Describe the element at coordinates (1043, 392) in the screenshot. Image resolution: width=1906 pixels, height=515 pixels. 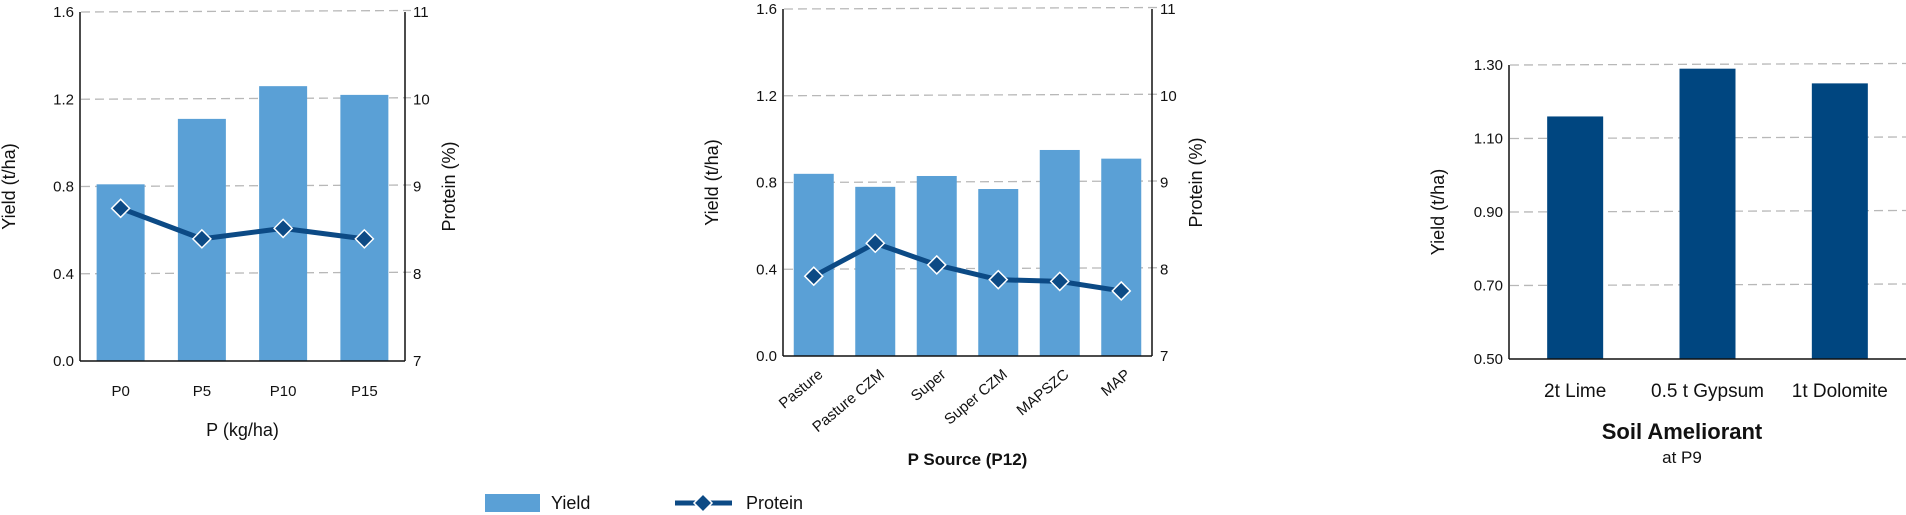
I see `x-tick-label: MAPSZC` at that location.